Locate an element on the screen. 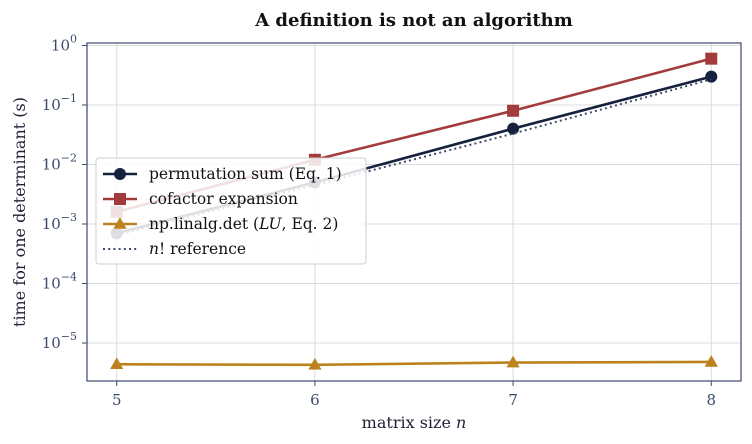 This screenshot has width=752, height=444. y-tick-label: 10⁻³ is located at coordinates (59, 222).